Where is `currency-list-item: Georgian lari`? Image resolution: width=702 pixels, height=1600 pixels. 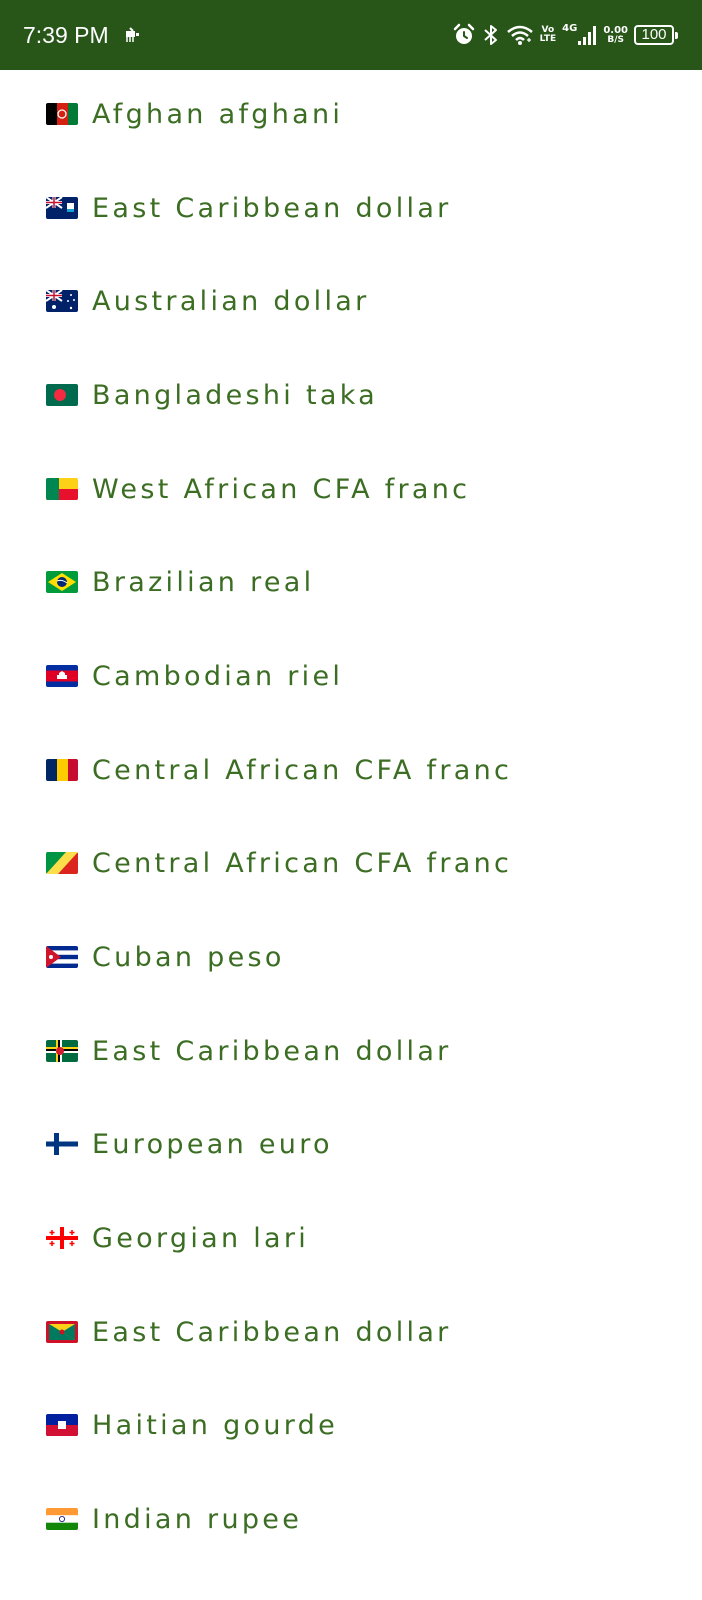
currency-list-item: Georgian lari is located at coordinates (351, 1241).